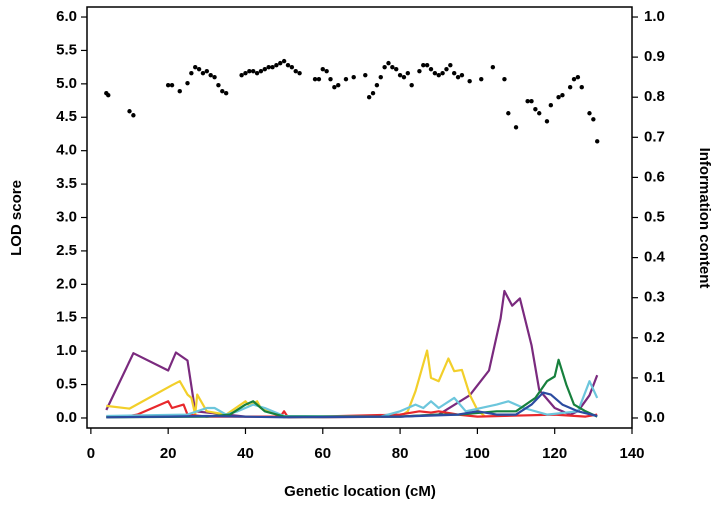 The image size is (717, 508). Describe the element at coordinates (477, 453) in the screenshot. I see `x-tick-label: 100` at that location.